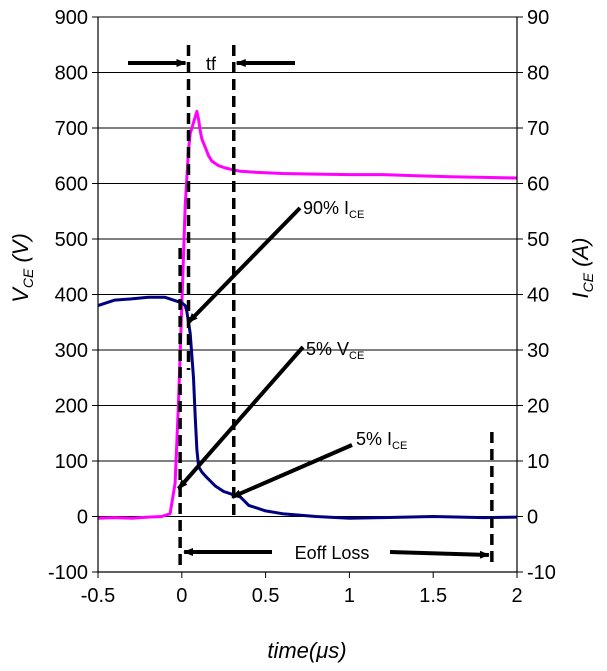 The image size is (607, 671). Describe the element at coordinates (71, 296) in the screenshot. I see `y-left-tick-label-5: 400` at that location.